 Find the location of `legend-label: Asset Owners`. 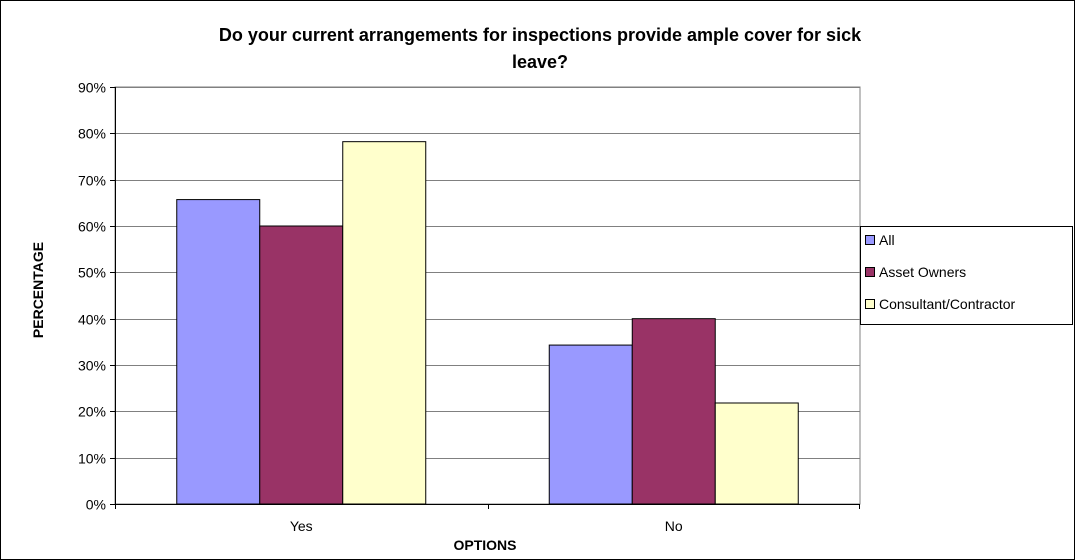

legend-label: Asset Owners is located at coordinates (922, 272).